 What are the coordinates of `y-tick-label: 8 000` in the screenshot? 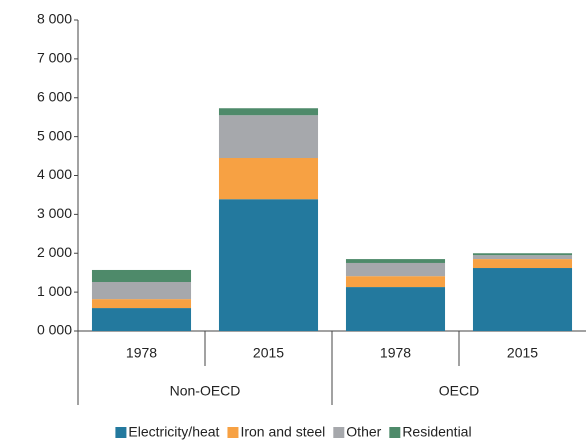 It's located at (54, 19).